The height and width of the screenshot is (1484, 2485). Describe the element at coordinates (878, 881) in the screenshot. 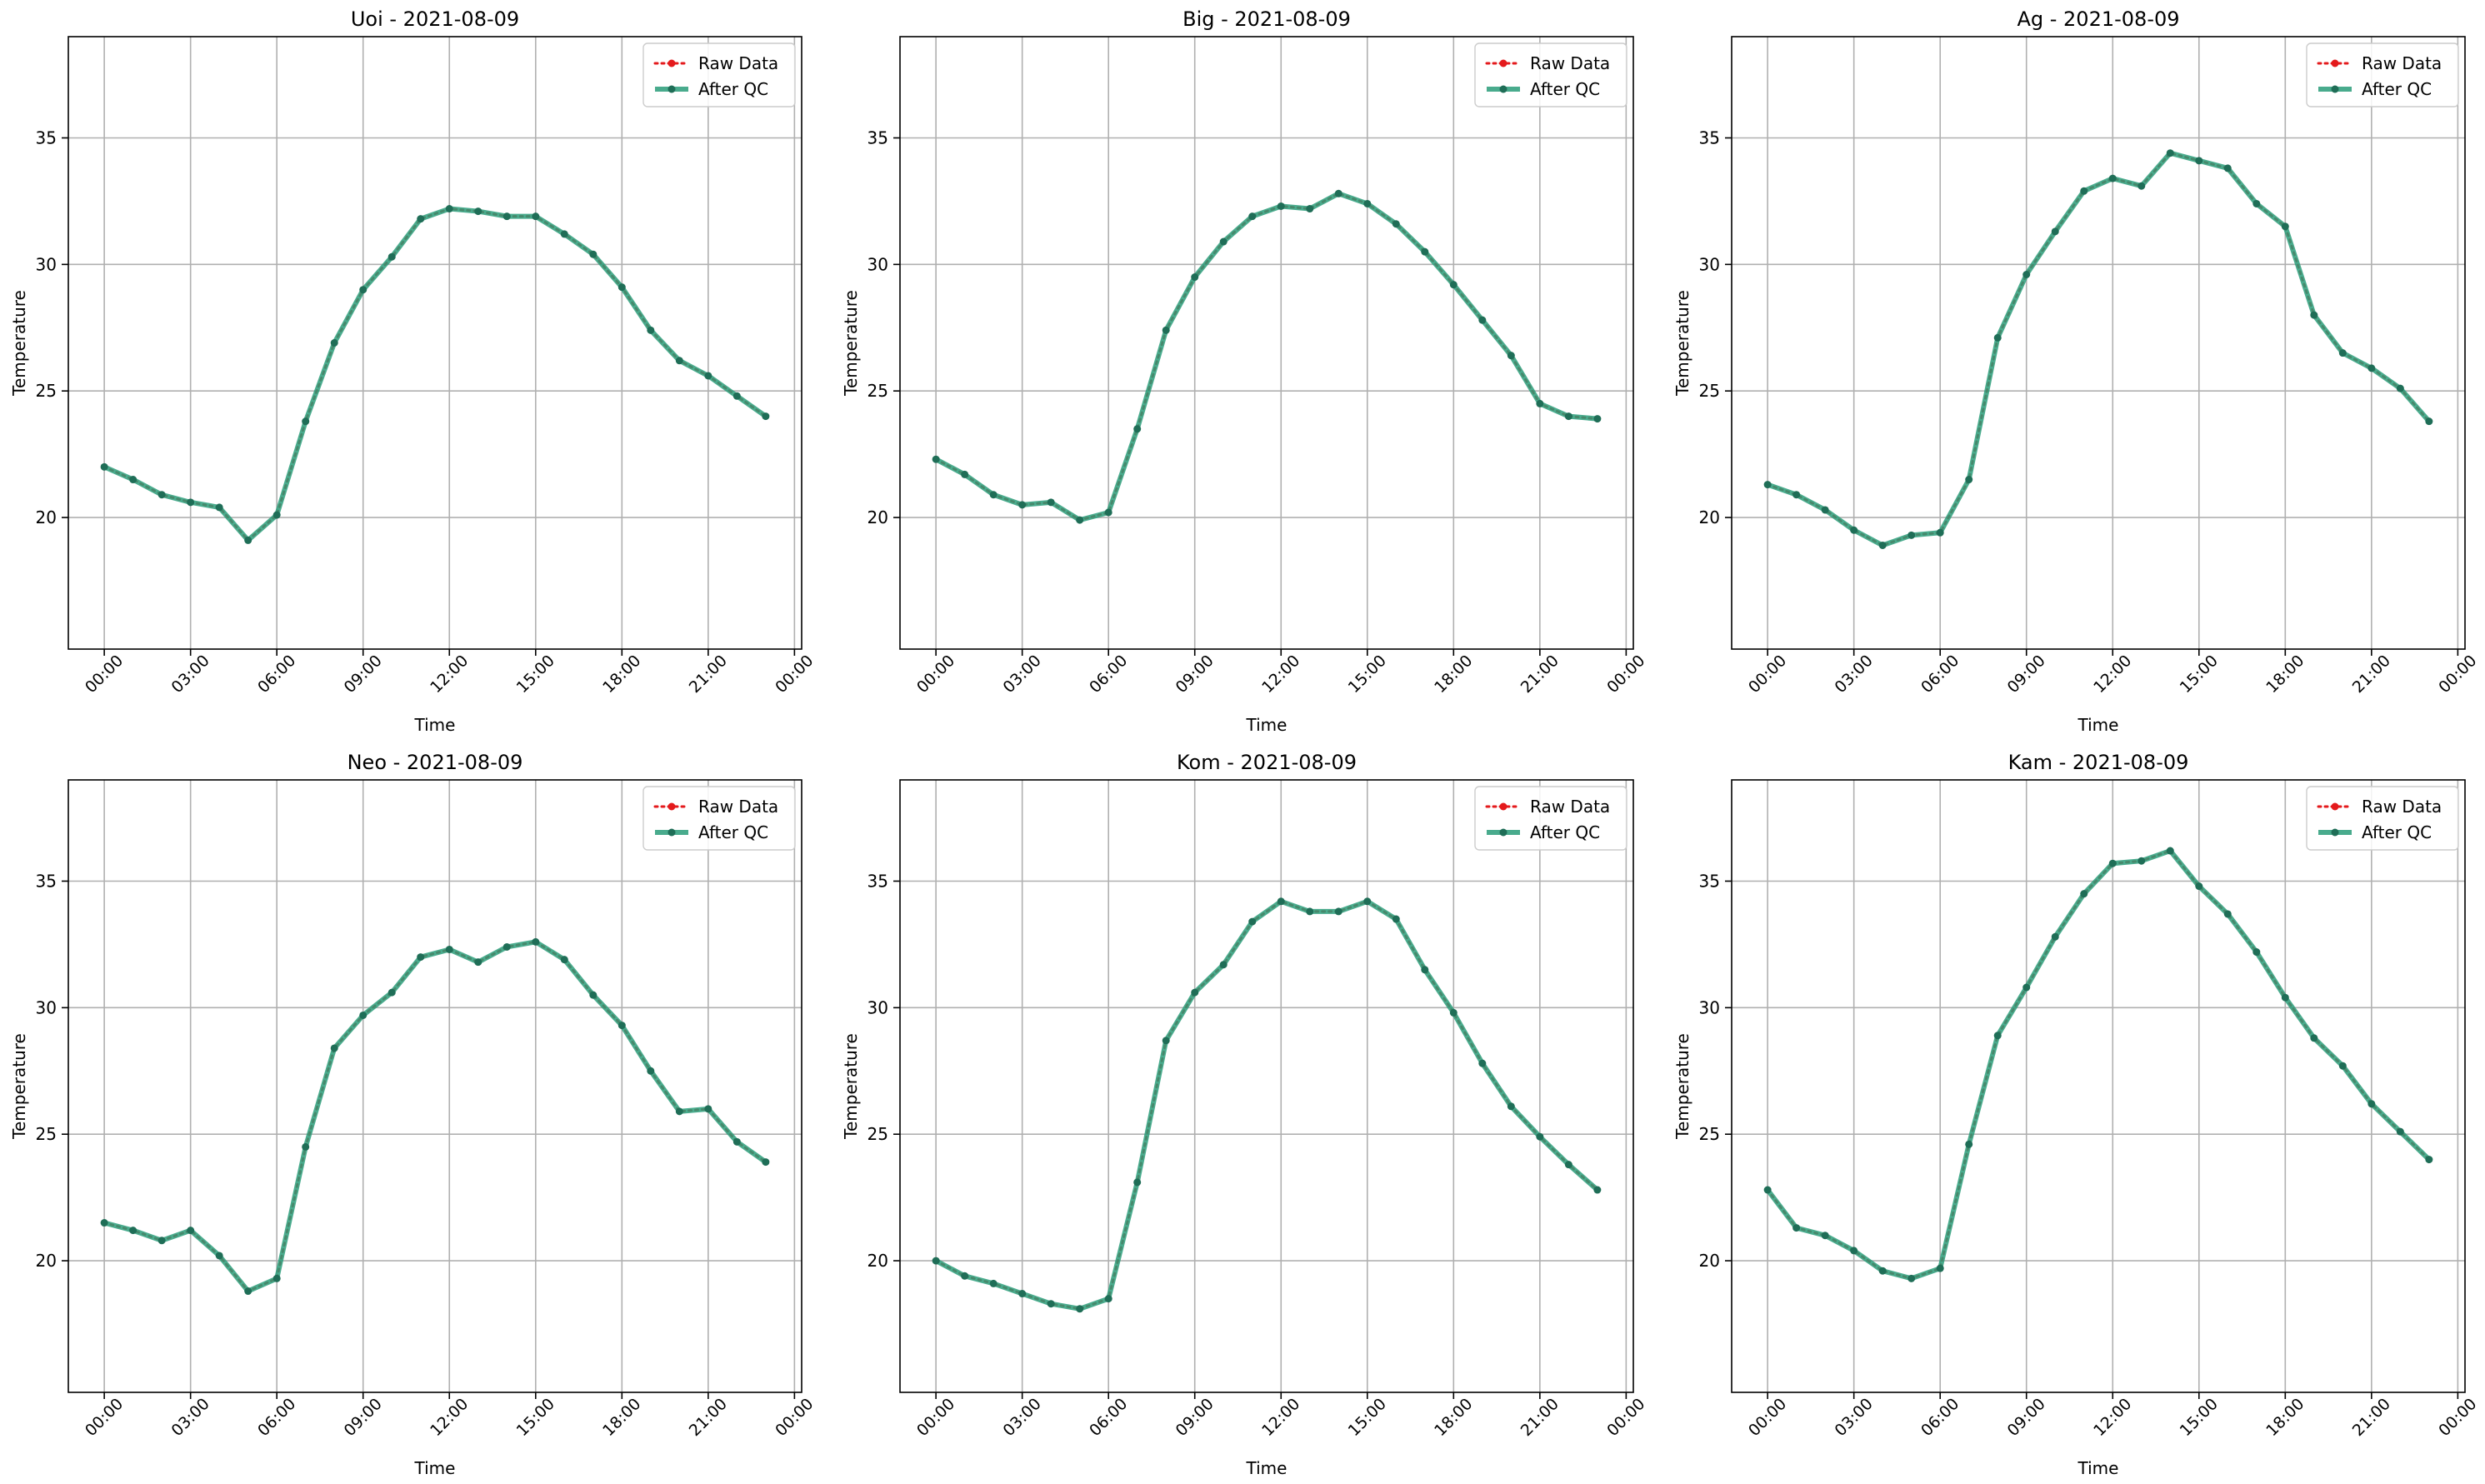

I see `y-tick-label: 35` at that location.